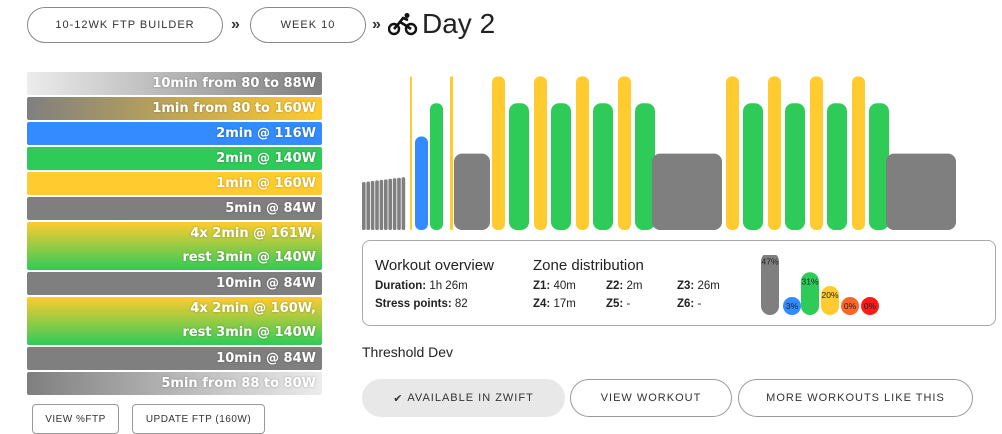 The height and width of the screenshot is (434, 1002). I want to click on interval-text: 1min from 80 to 160W, so click(234, 108).